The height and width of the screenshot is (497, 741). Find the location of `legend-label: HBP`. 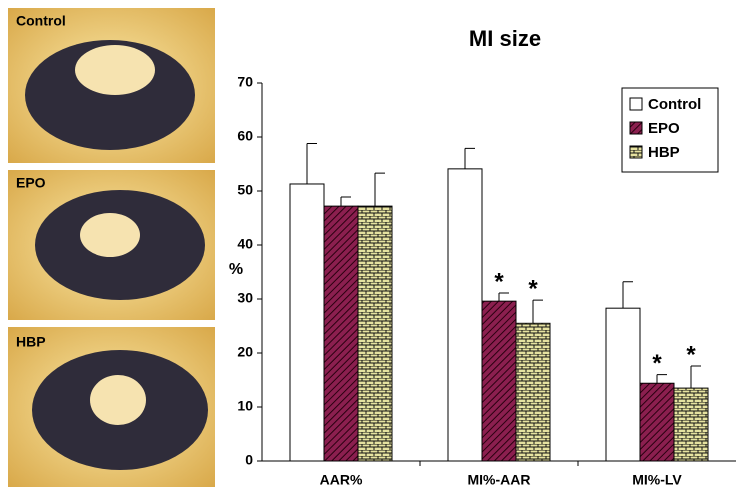

legend-label: HBP is located at coordinates (664, 152).